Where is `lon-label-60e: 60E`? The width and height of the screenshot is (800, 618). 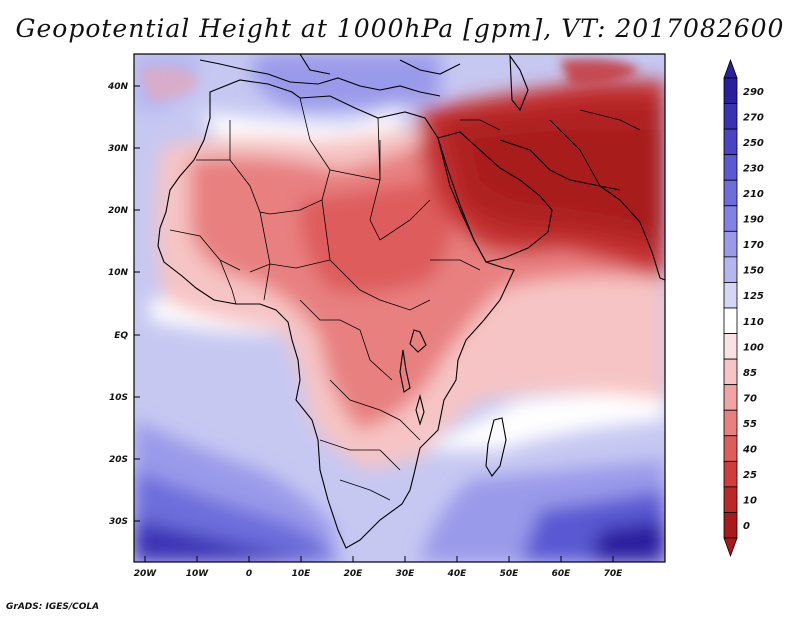
lon-label-60e: 60E is located at coordinates (562, 574).